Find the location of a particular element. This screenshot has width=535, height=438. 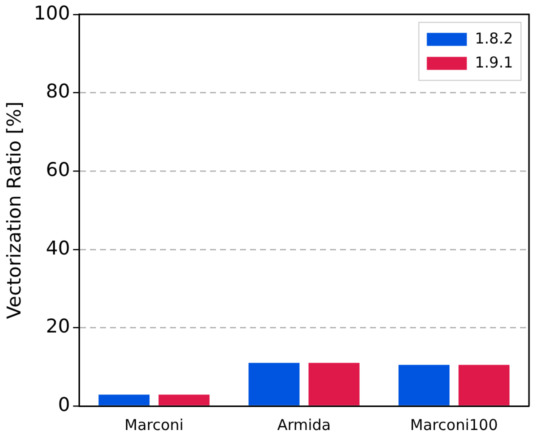

y-tick-label: 100 is located at coordinates (52, 13).